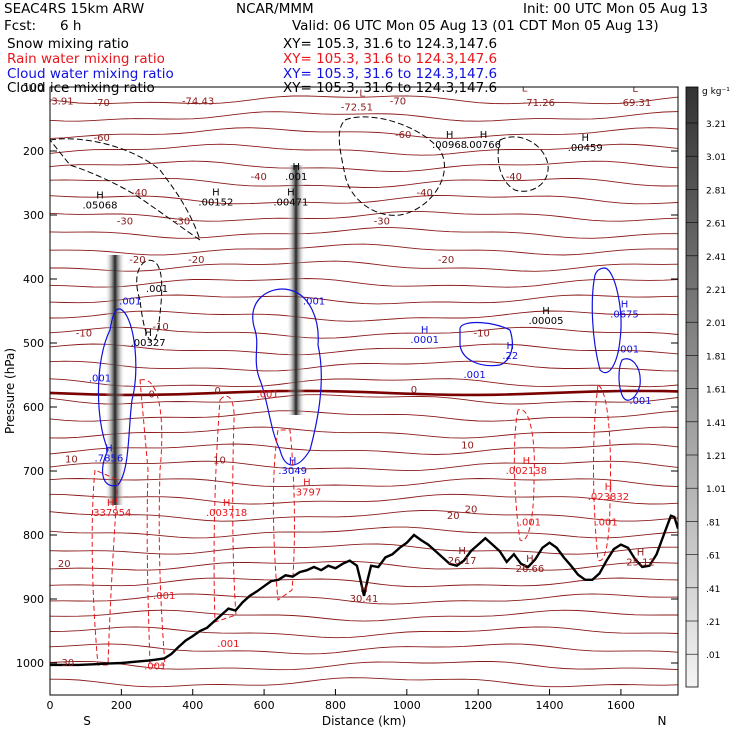 The image size is (740, 740). What do you see at coordinates (608, 497) in the screenshot?
I see `extremum-value: .023832` at bounding box center [608, 497].